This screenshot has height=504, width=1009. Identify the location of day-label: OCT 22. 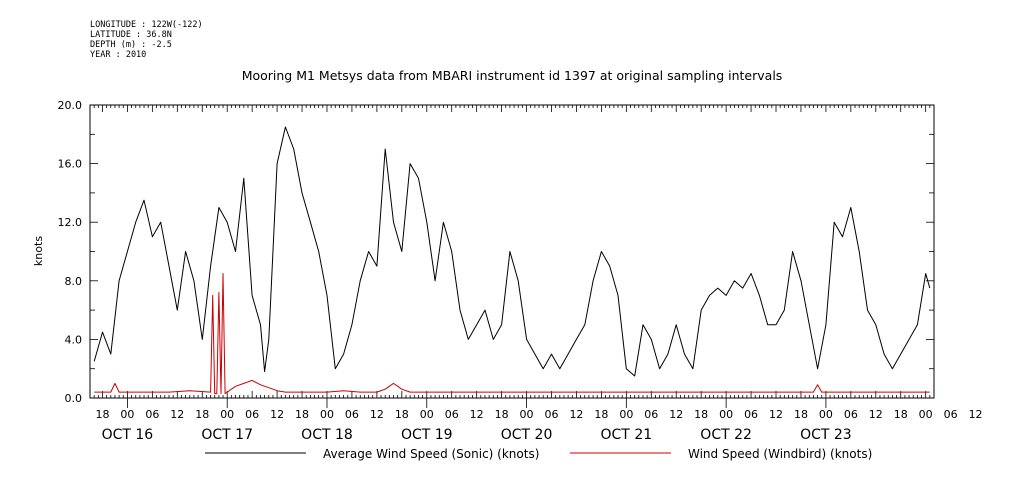
(726, 435).